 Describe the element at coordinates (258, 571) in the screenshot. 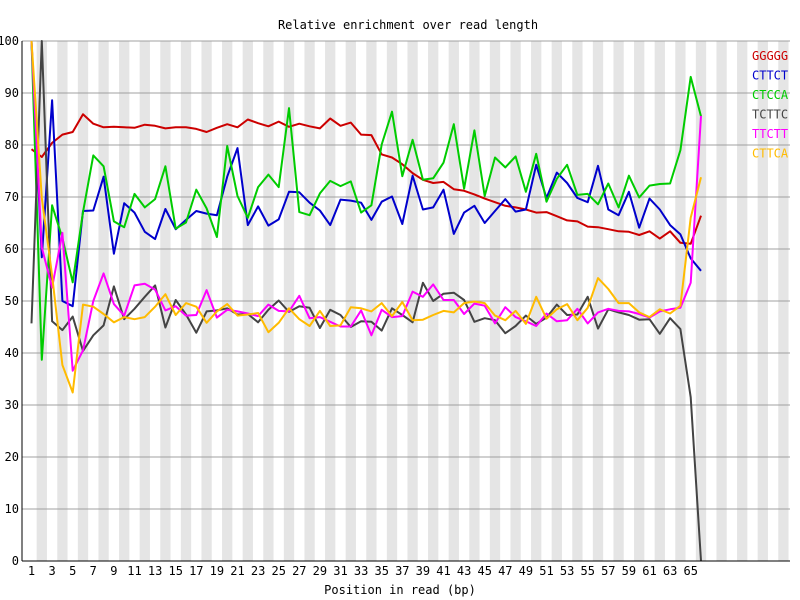

I see `x-tick-label-23: 23` at that location.